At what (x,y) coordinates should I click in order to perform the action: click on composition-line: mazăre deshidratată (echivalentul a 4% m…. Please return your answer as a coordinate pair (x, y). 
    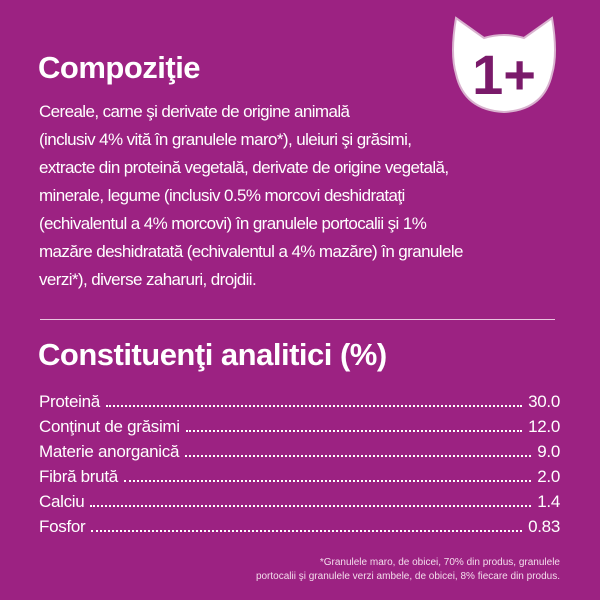
    Looking at the image, I should click on (251, 251).